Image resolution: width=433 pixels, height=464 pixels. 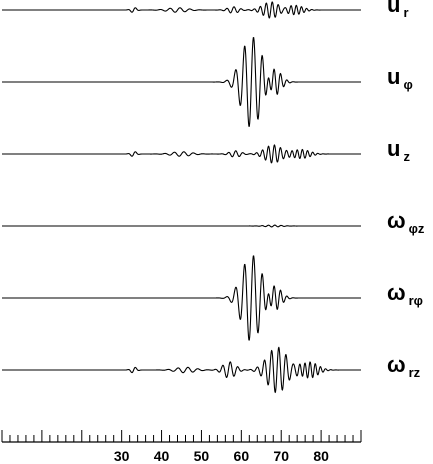 What do you see at coordinates (415, 372) in the screenshot?
I see `series-label-subscript: rz` at bounding box center [415, 372].